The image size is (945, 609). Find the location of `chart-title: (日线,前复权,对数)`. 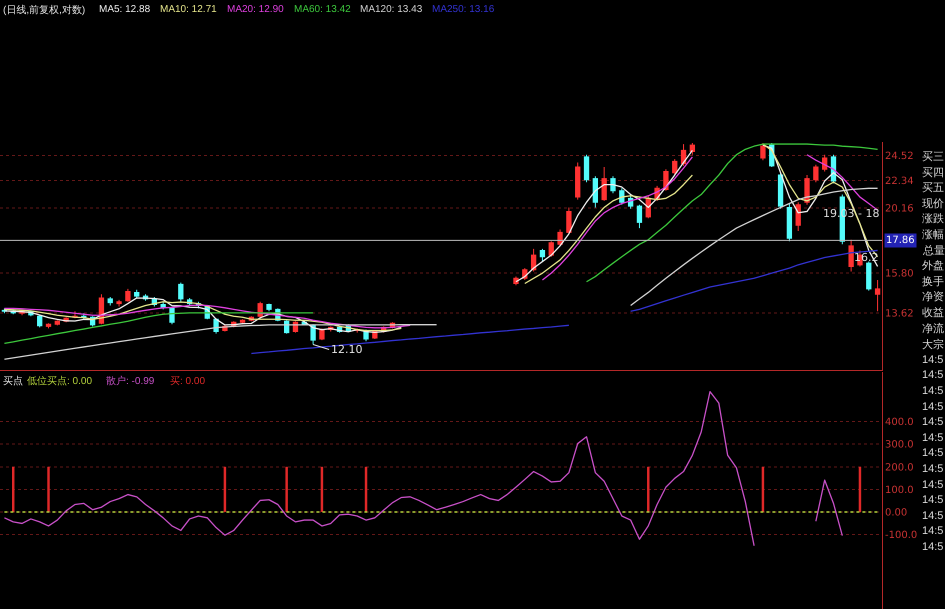

chart-title: (日线,前复权,对数) is located at coordinates (44, 10).